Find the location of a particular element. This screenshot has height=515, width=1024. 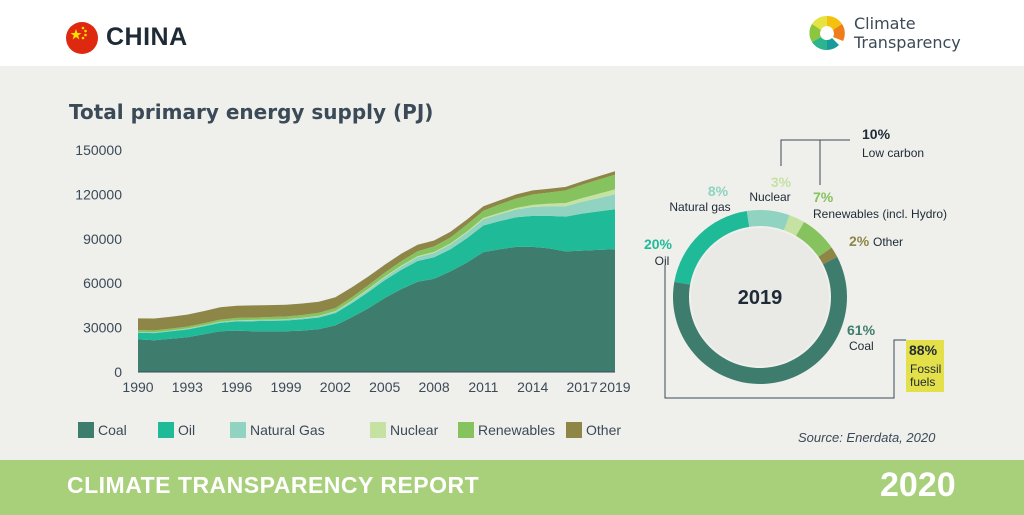

logo-text: Climate Transparency is located at coordinates (907, 33).